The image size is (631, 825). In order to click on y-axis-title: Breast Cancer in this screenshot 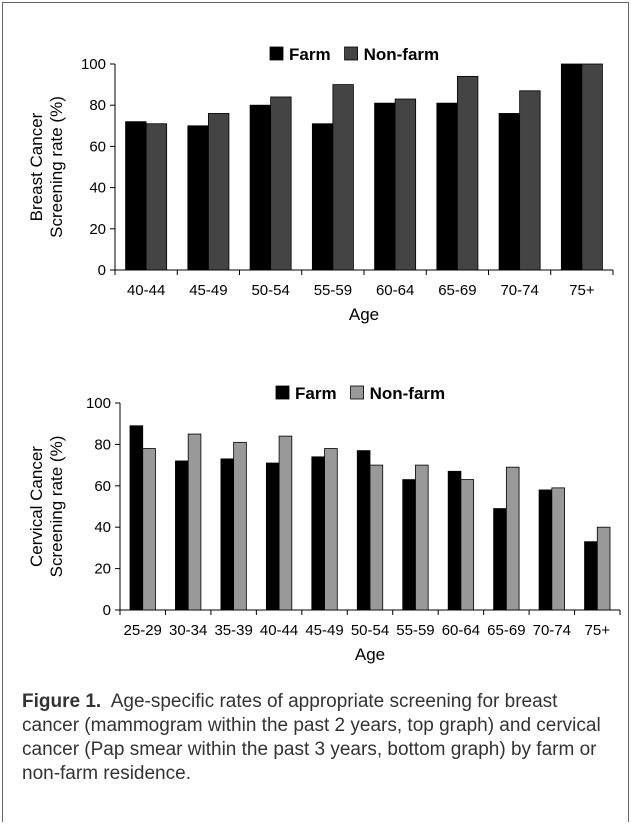, I will do `click(36, 166)`.